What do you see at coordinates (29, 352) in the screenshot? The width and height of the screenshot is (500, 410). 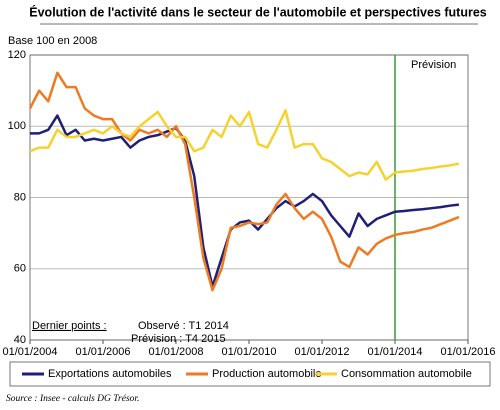 I see `x-tick-label: 01/01/2004` at bounding box center [29, 352].